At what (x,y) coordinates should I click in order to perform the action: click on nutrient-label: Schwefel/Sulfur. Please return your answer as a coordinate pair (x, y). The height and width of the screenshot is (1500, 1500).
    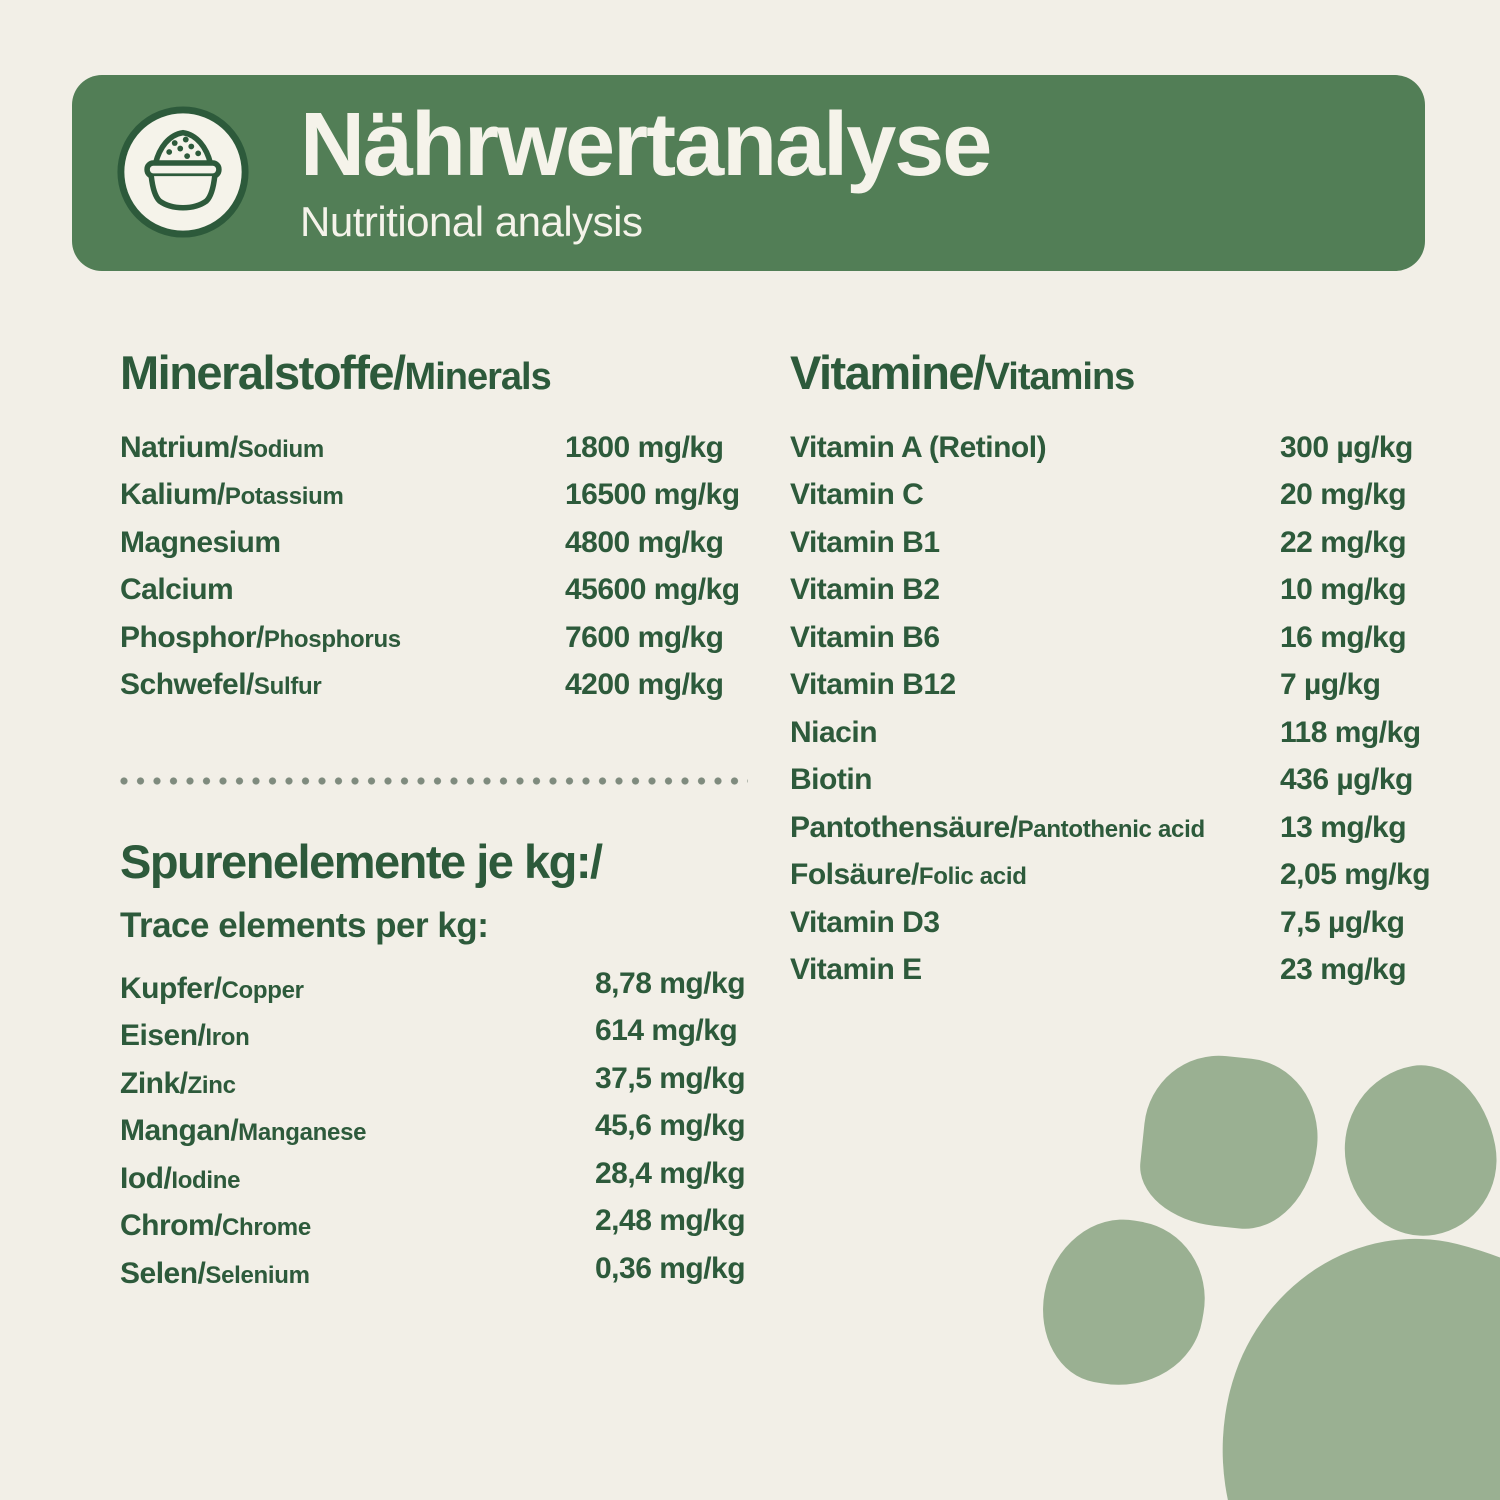
    Looking at the image, I should click on (342, 685).